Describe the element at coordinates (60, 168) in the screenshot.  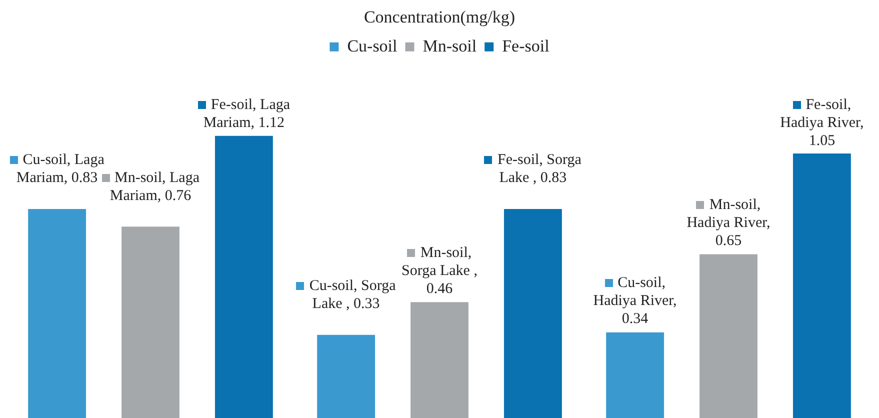
I see `data-label: Cu-soil, Laga Mariam, 0.83` at that location.